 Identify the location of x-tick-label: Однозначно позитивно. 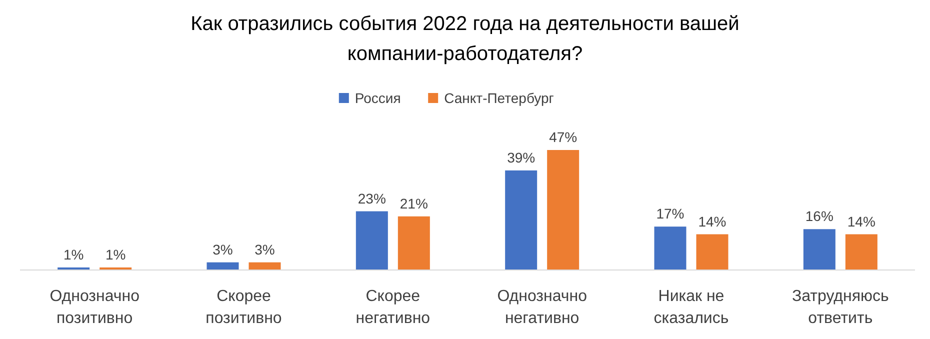
(95, 307).